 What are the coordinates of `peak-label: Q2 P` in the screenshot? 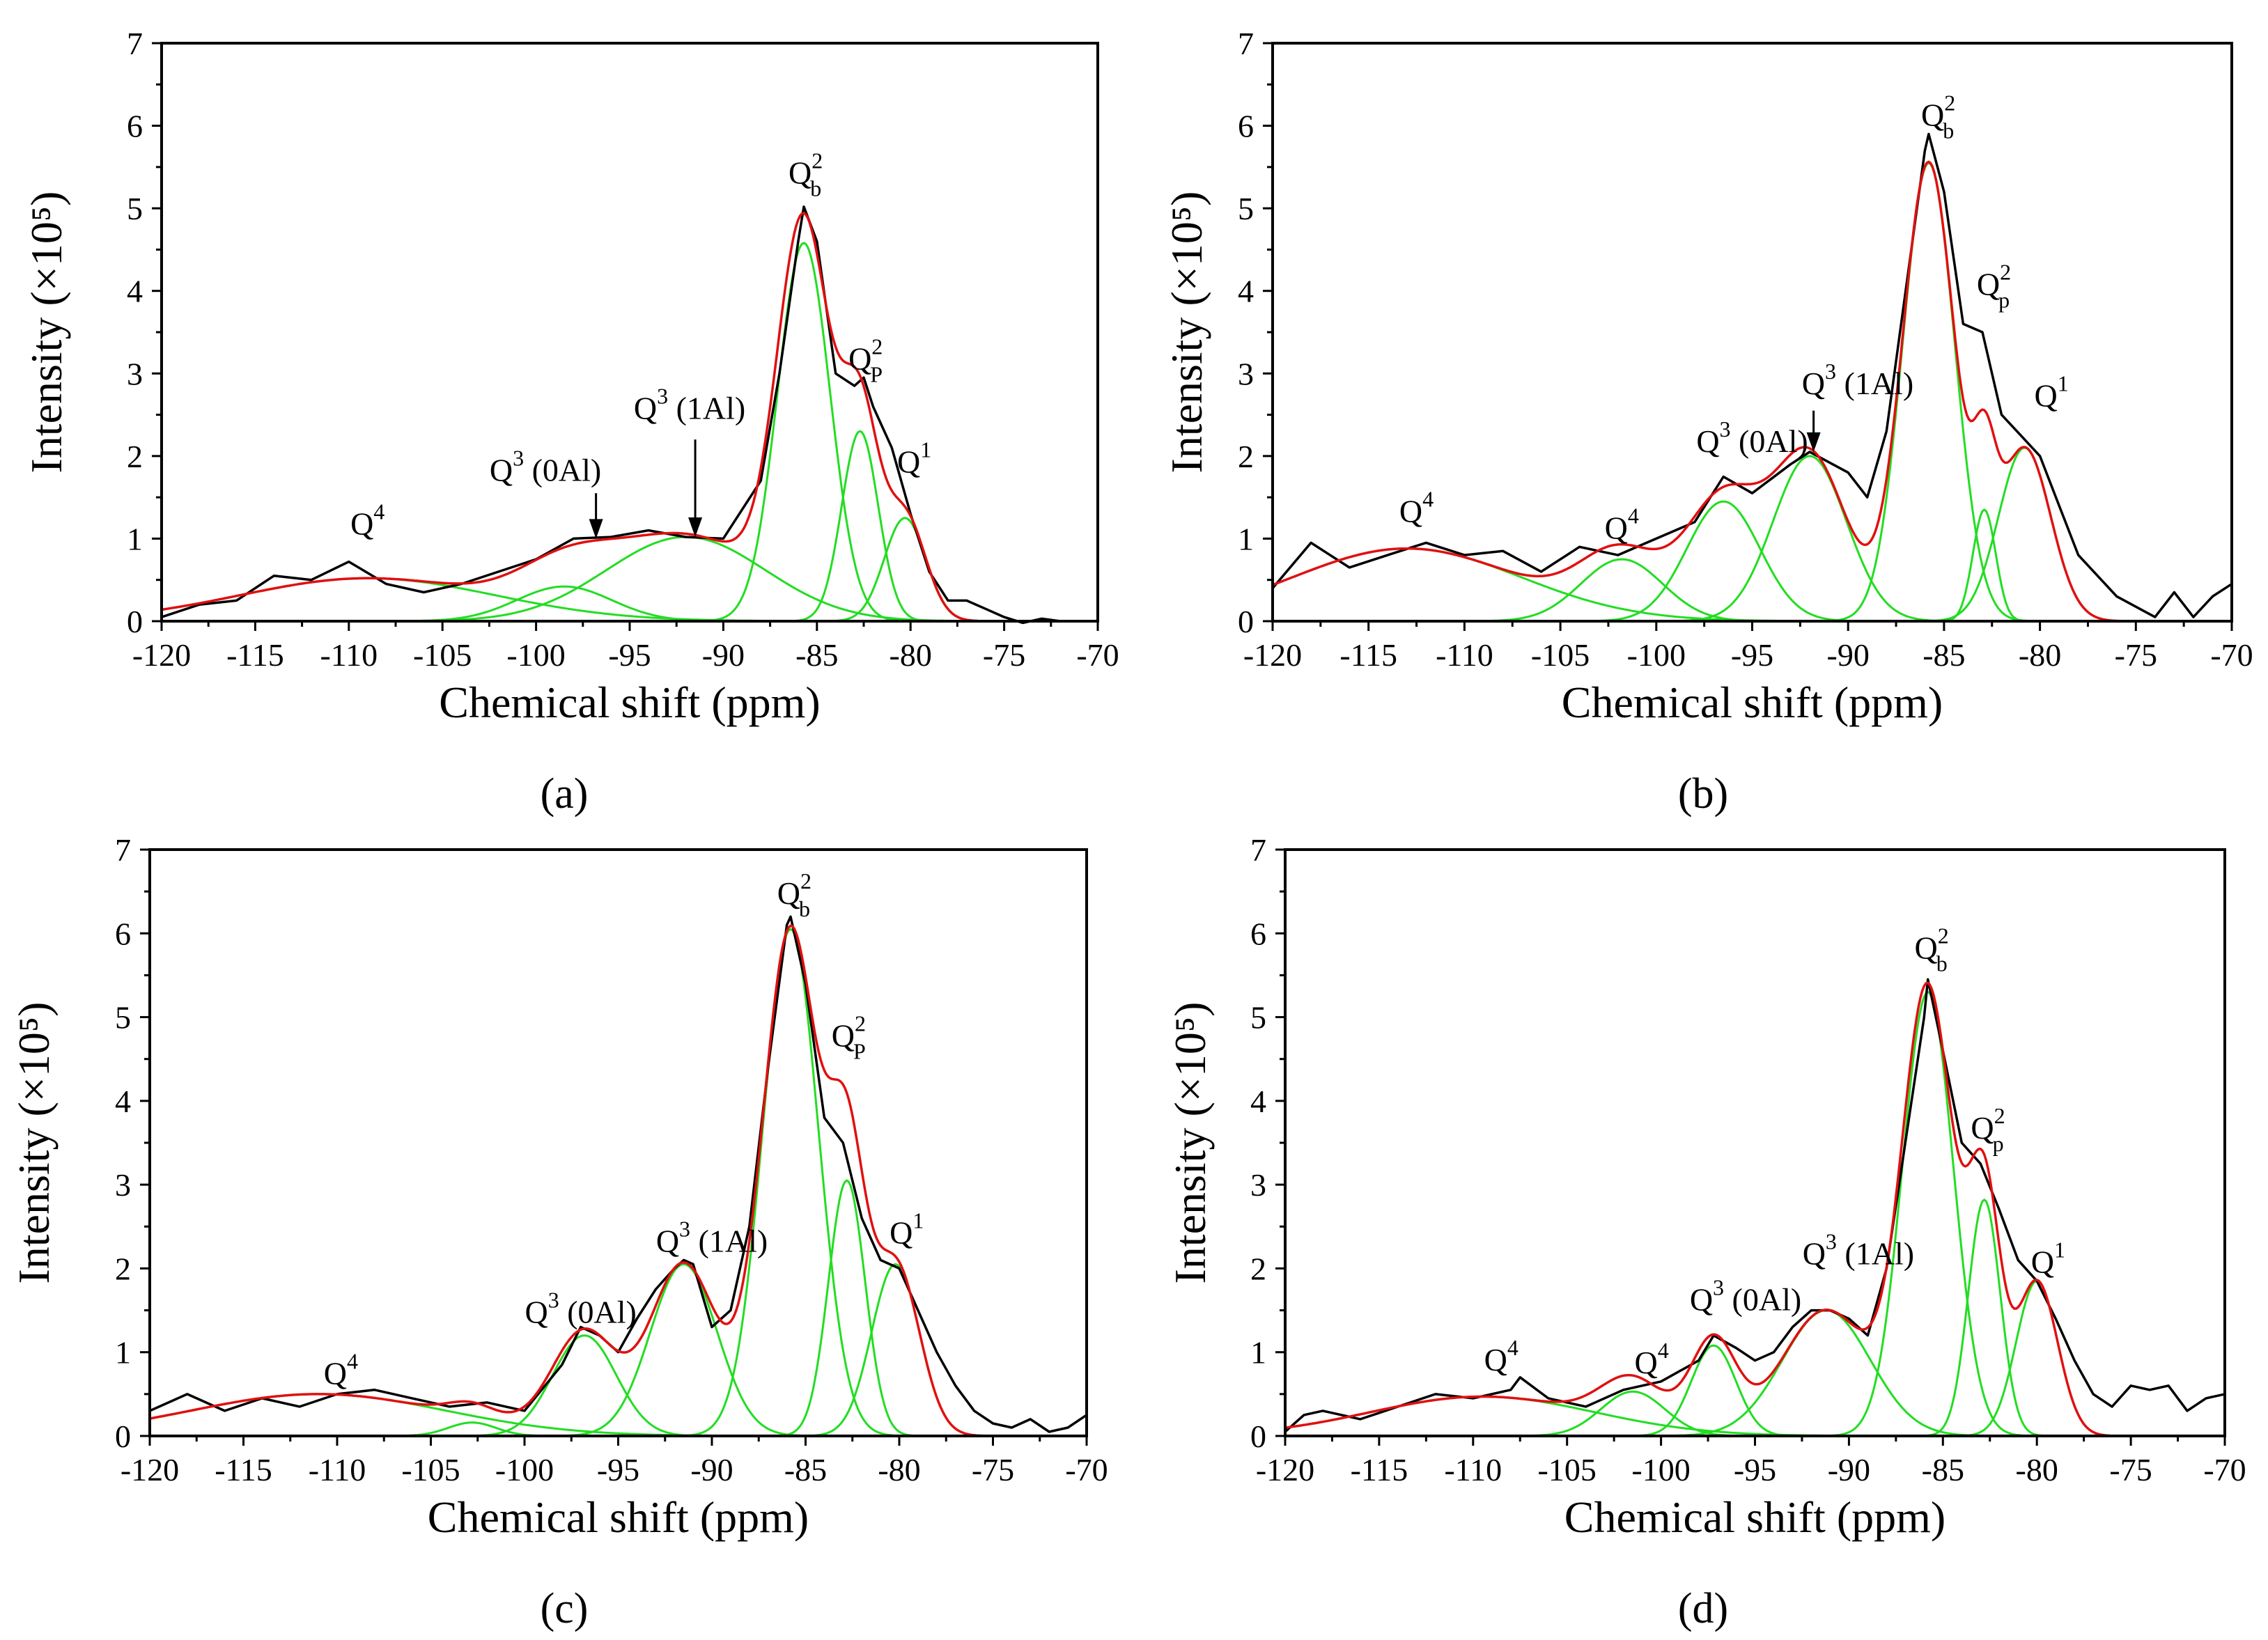 It's located at (849, 1037).